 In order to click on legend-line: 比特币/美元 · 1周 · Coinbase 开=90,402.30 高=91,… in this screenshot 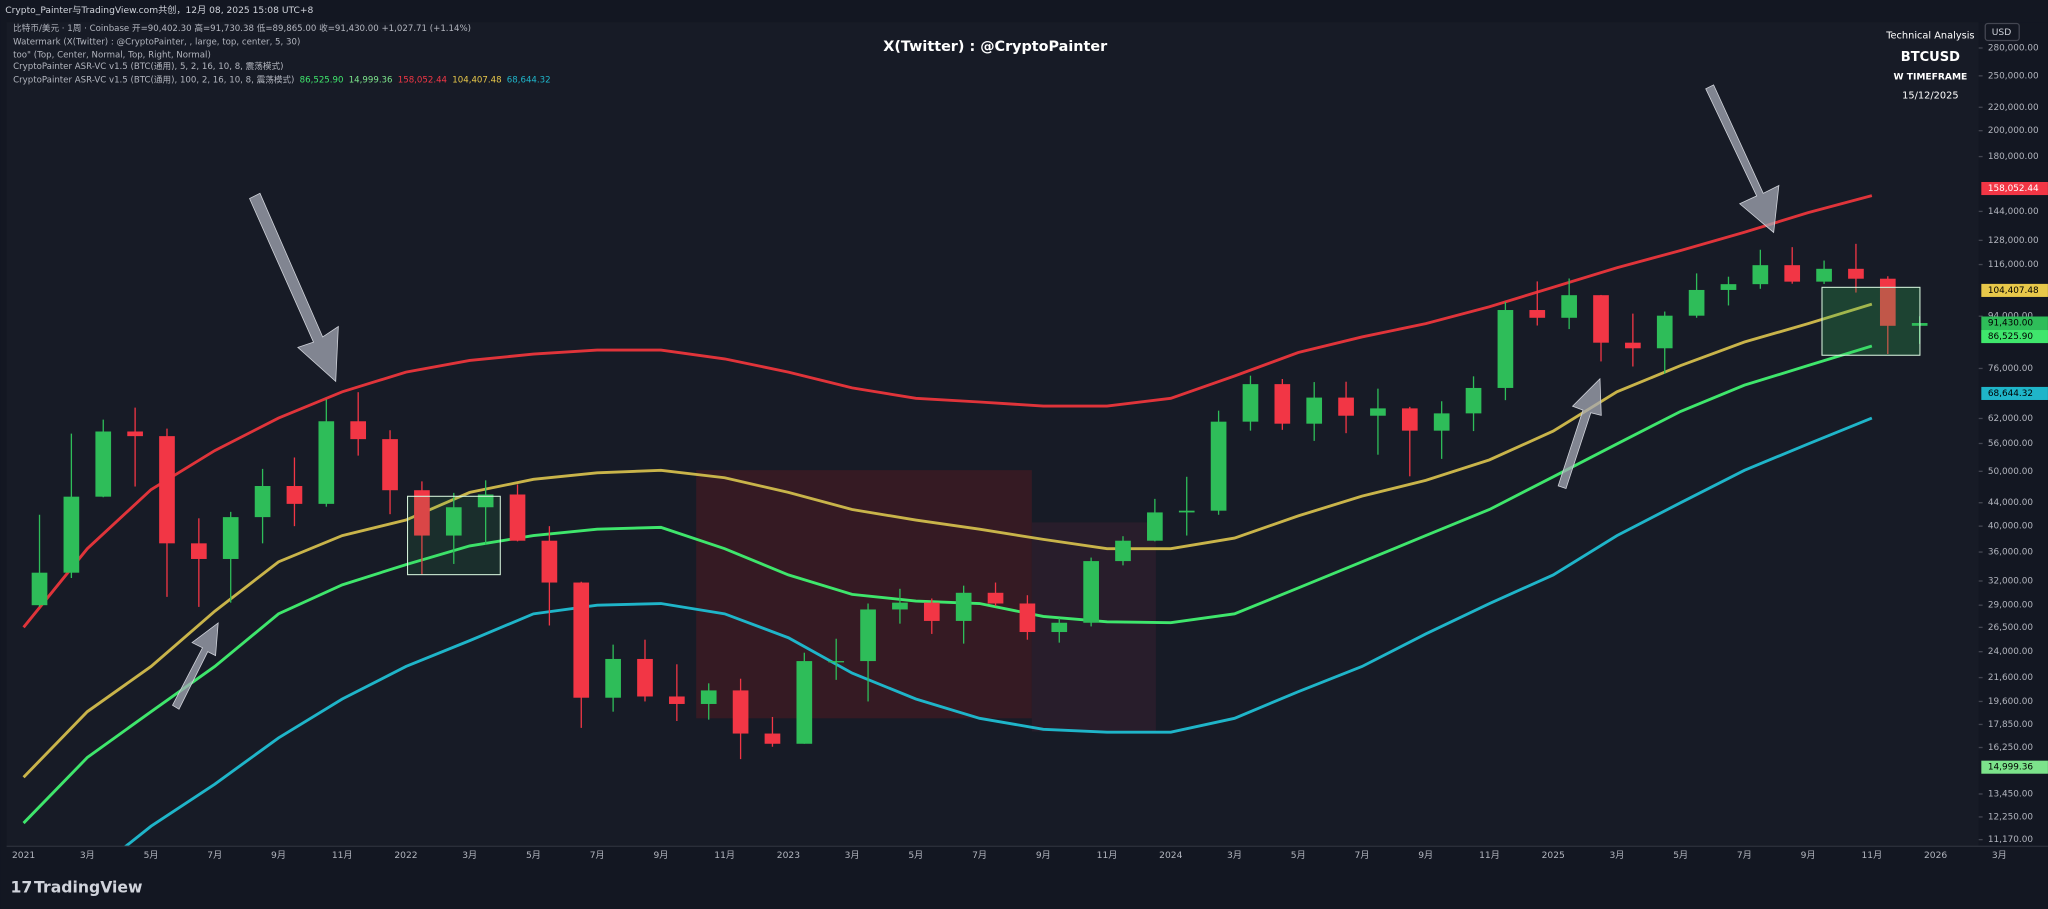, I will do `click(242, 28)`.